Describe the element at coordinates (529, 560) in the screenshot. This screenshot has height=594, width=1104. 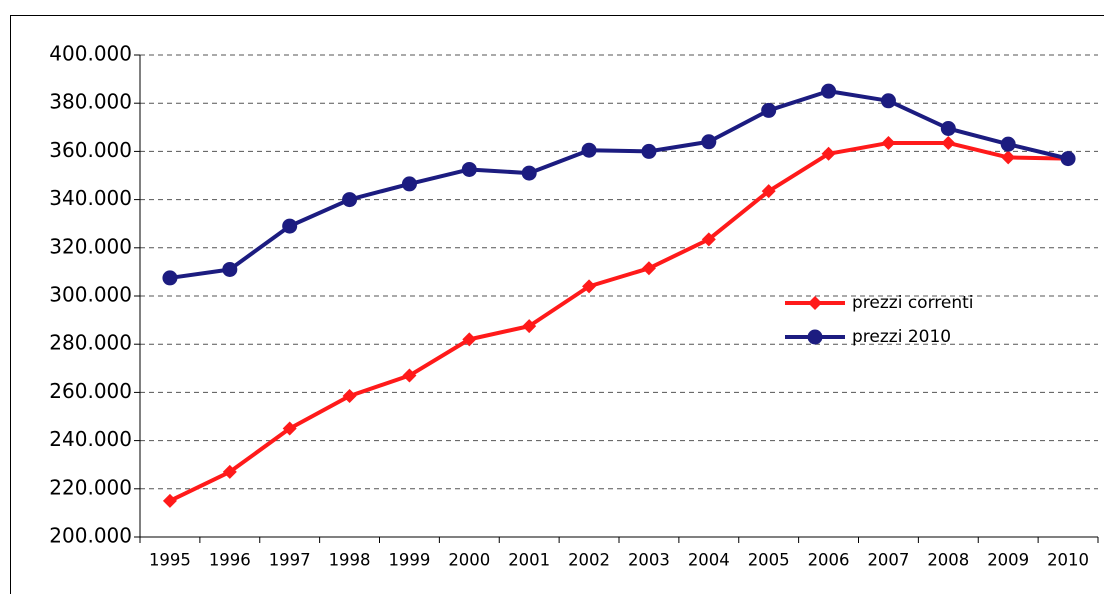
I see `x-tick-label: 2001` at that location.